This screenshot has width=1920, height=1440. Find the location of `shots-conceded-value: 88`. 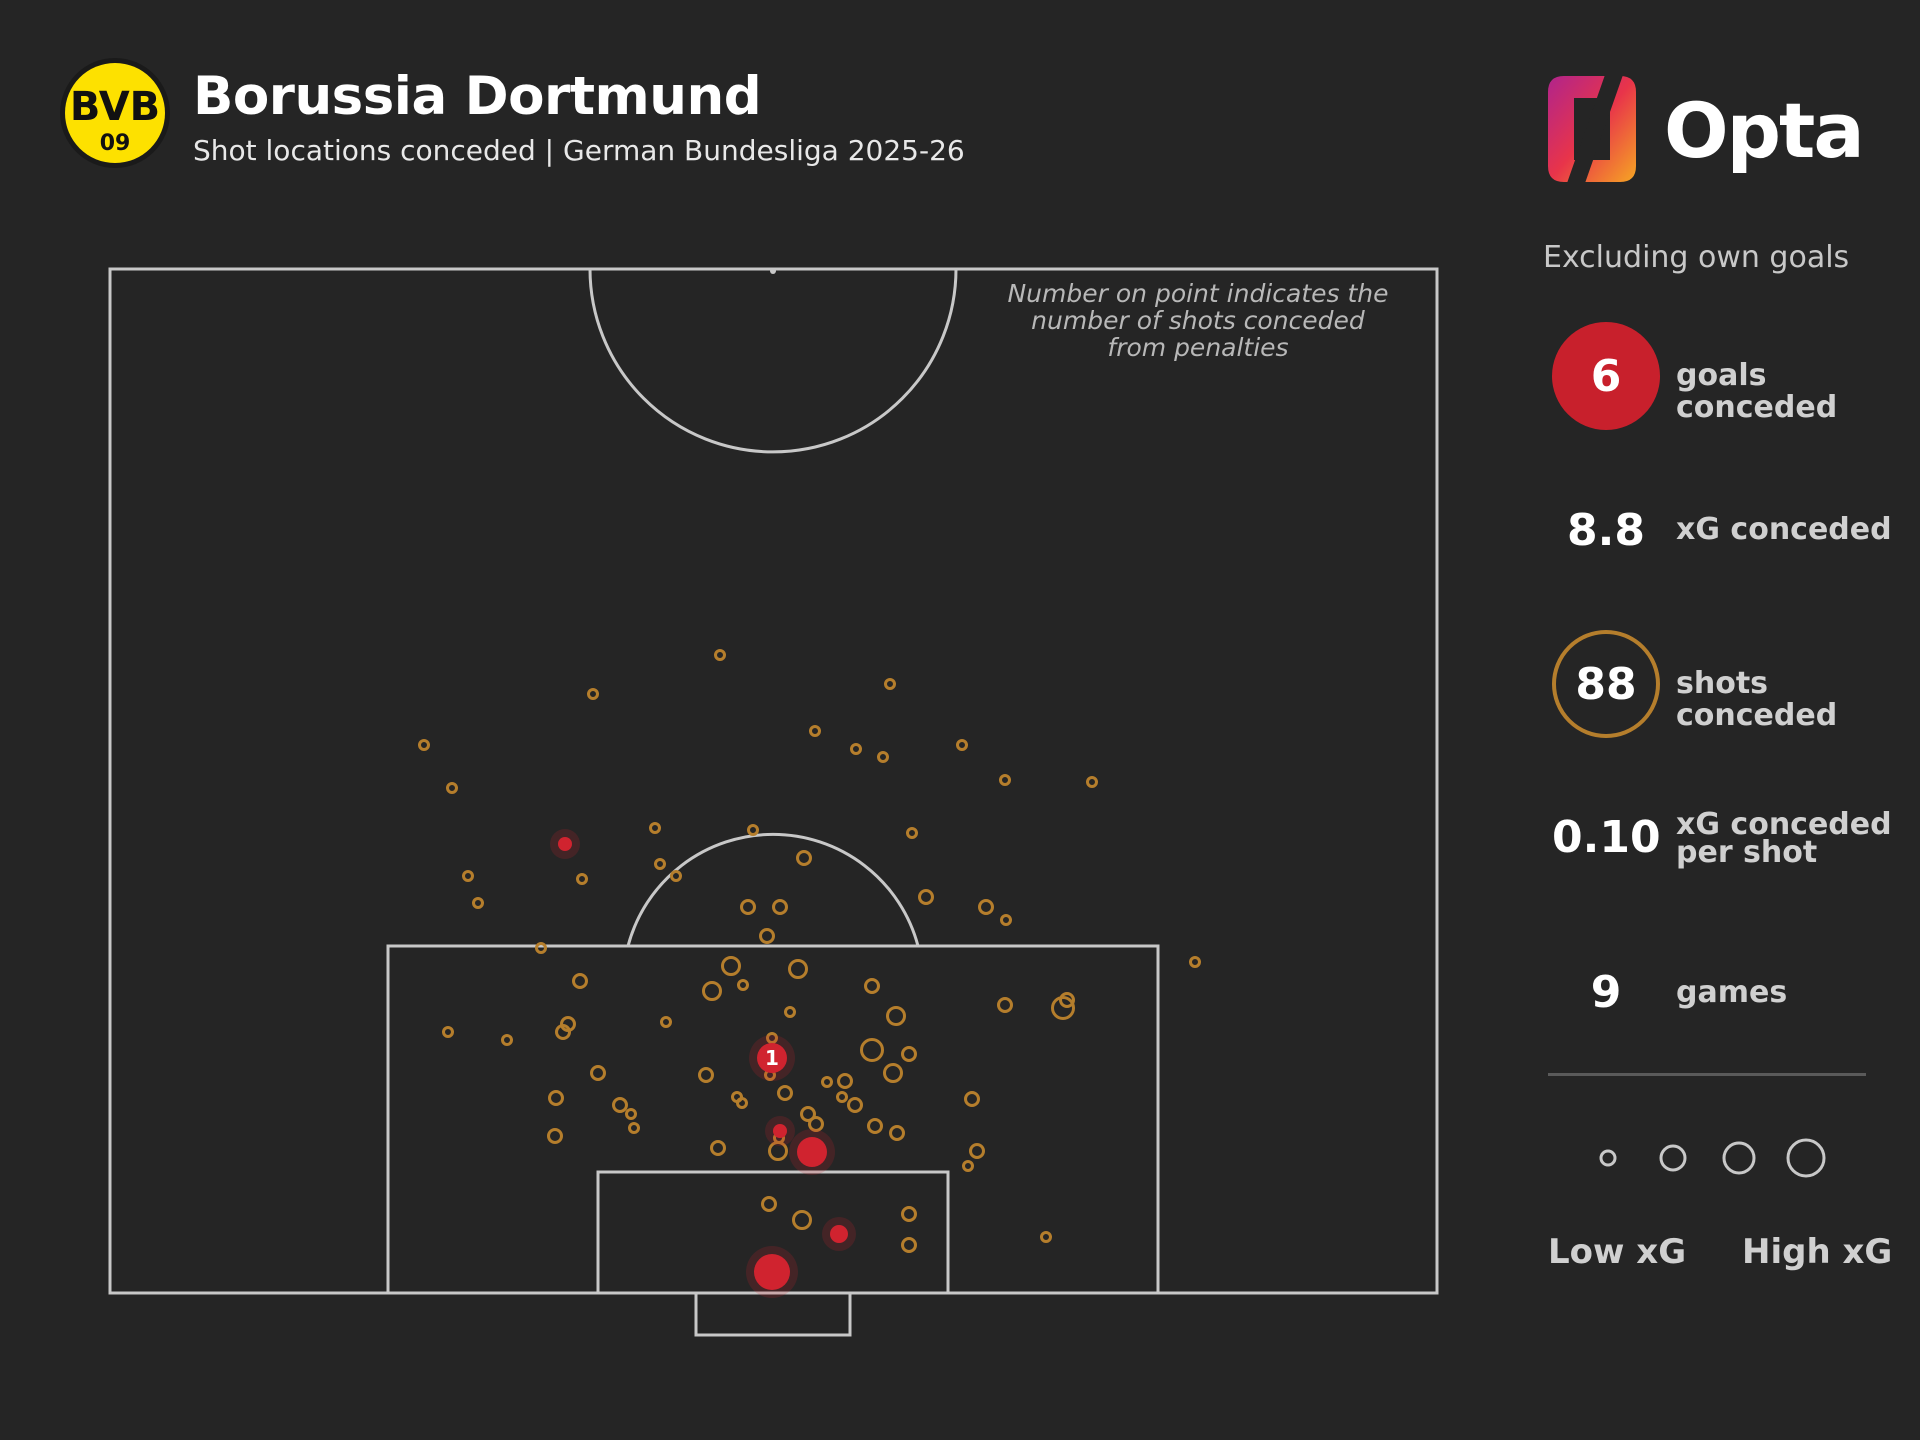

shots-conceded-value: 88 is located at coordinates (1606, 684).